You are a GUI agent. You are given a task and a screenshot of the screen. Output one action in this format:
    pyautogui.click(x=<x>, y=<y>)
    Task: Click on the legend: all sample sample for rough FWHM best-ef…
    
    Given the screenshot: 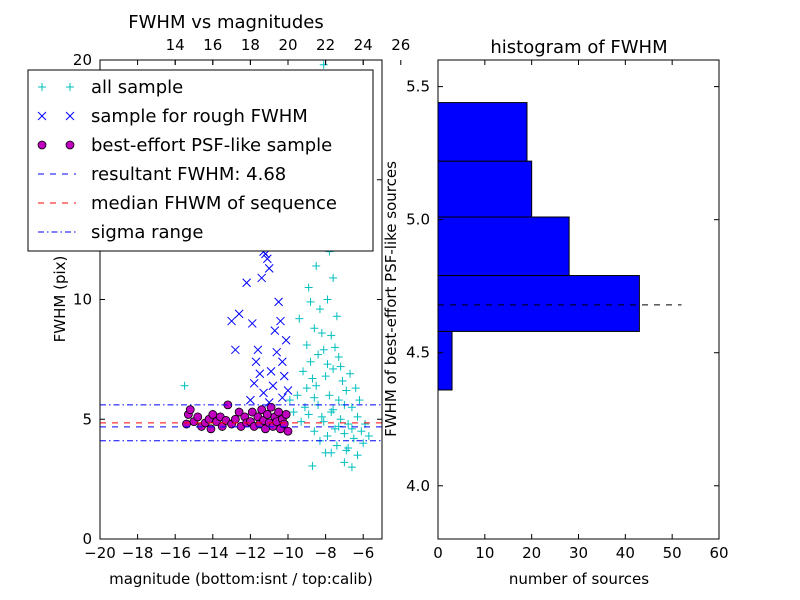 What is the action you would take?
    pyautogui.click(x=200, y=160)
    